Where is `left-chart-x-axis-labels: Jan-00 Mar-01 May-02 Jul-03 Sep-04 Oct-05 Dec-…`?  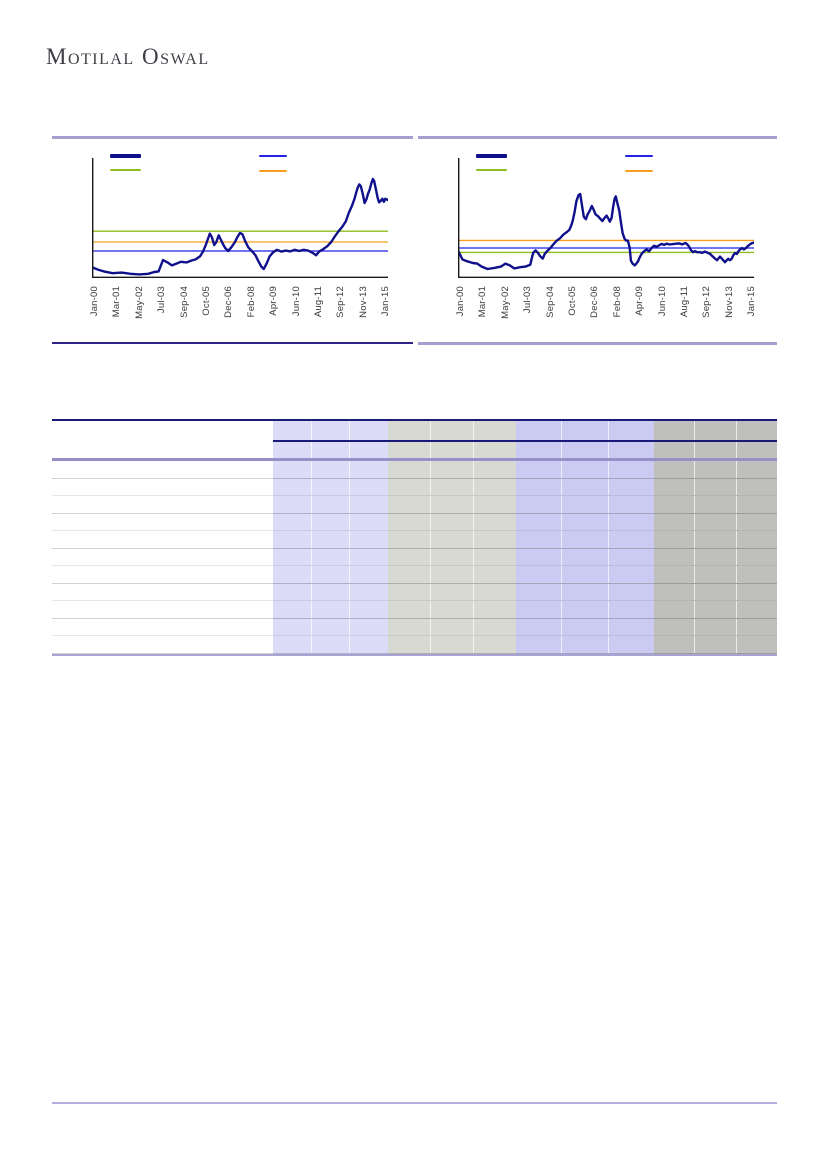
left-chart-x-axis-labels: Jan-00 Mar-01 May-02 Jul-03 Sep-04 Oct-05 Dec-… is located at coordinates (233, 310).